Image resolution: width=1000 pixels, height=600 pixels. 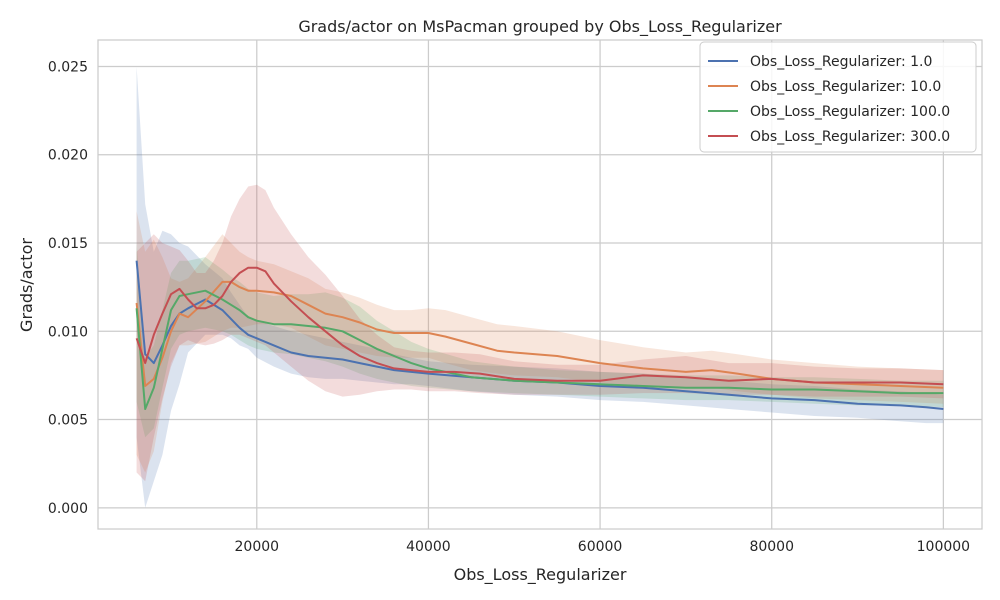 I want to click on legend-label: Obs_Loss_Regularizer: 100.0, so click(x=850, y=112).